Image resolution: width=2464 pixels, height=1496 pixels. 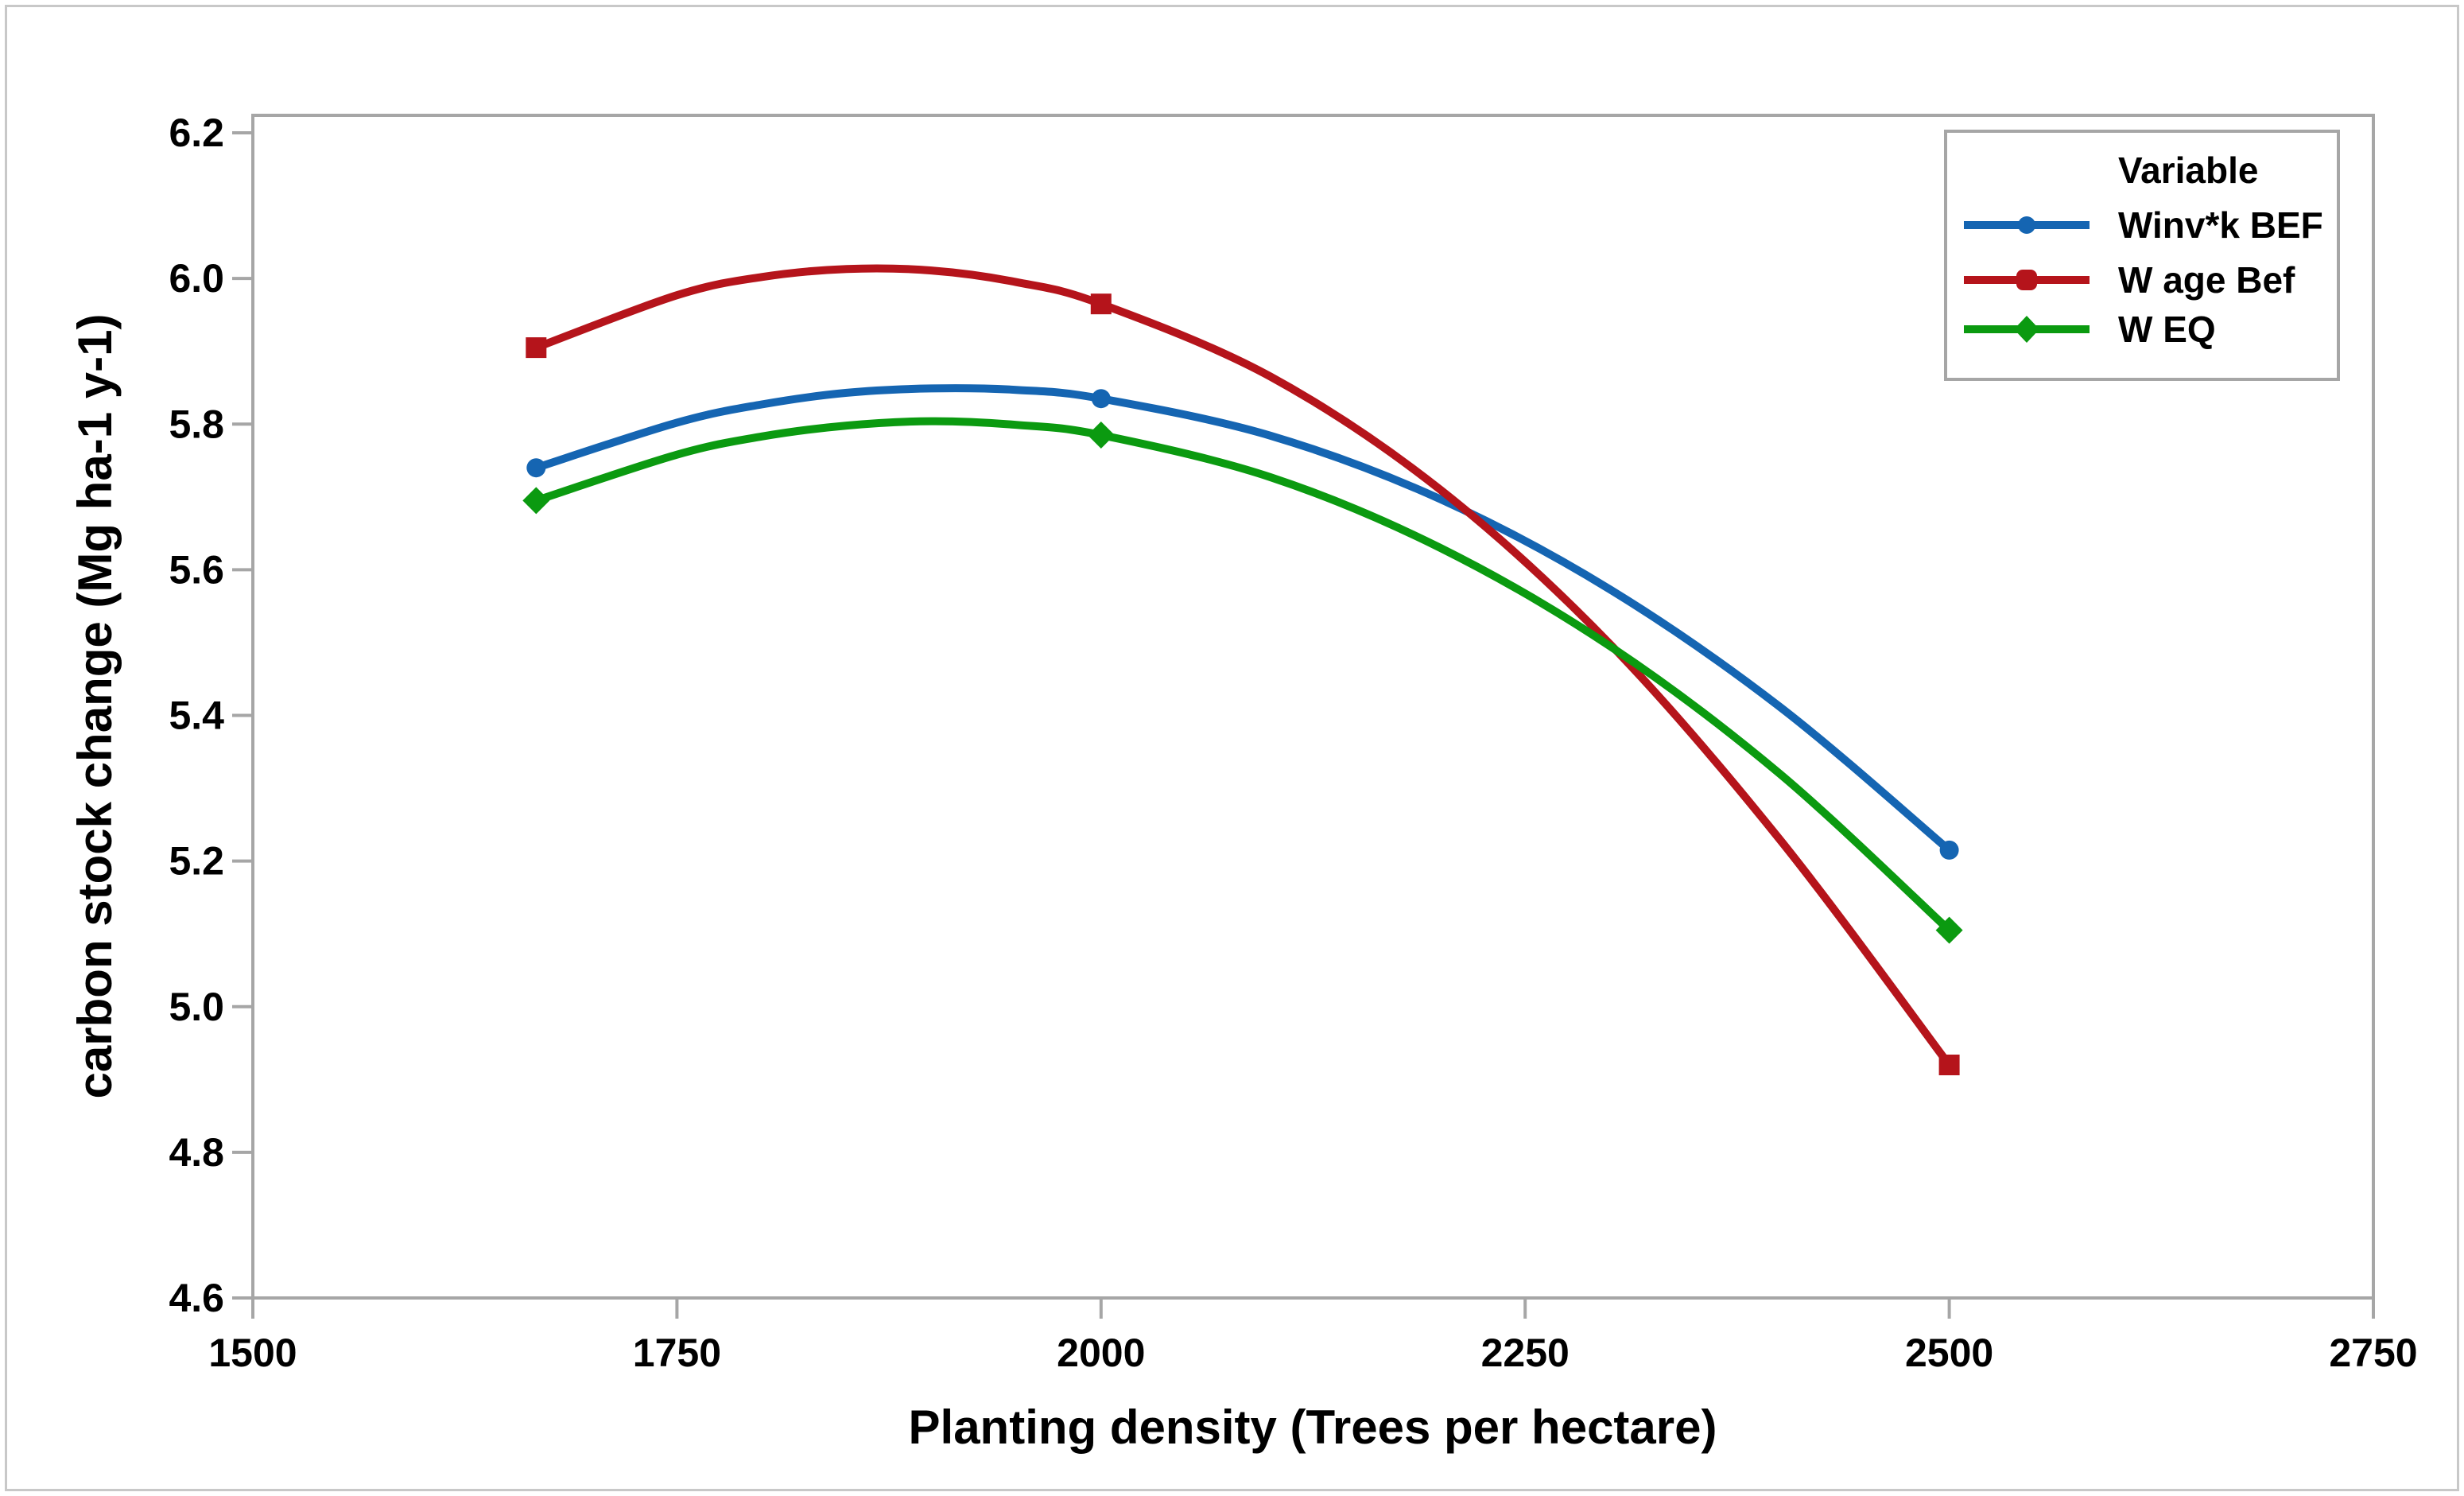 What do you see at coordinates (196, 424) in the screenshot?
I see `y-tick-label: 5.8` at bounding box center [196, 424].